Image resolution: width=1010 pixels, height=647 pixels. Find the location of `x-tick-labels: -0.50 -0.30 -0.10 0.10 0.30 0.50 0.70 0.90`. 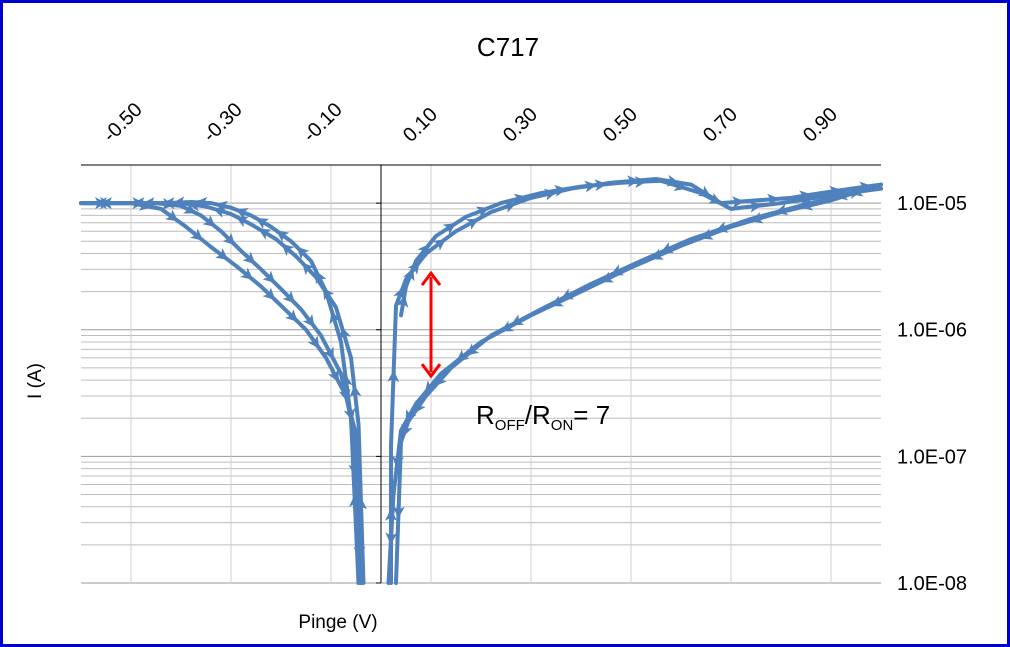

x-tick-labels: -0.50 -0.30 -0.10 0.10 0.30 0.50 0.70 0.90 is located at coordinates (470, 123).